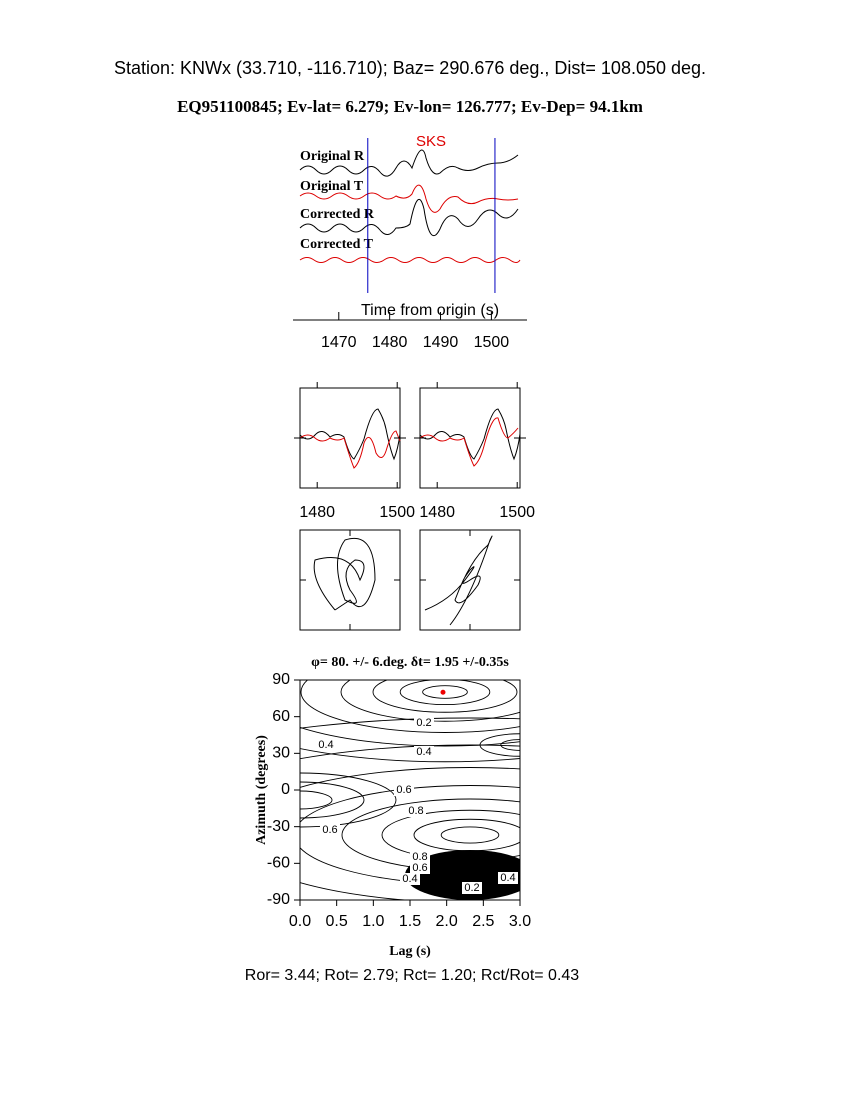  What do you see at coordinates (278, 863) in the screenshot?
I see `y-tick-label: -60` at bounding box center [278, 863].